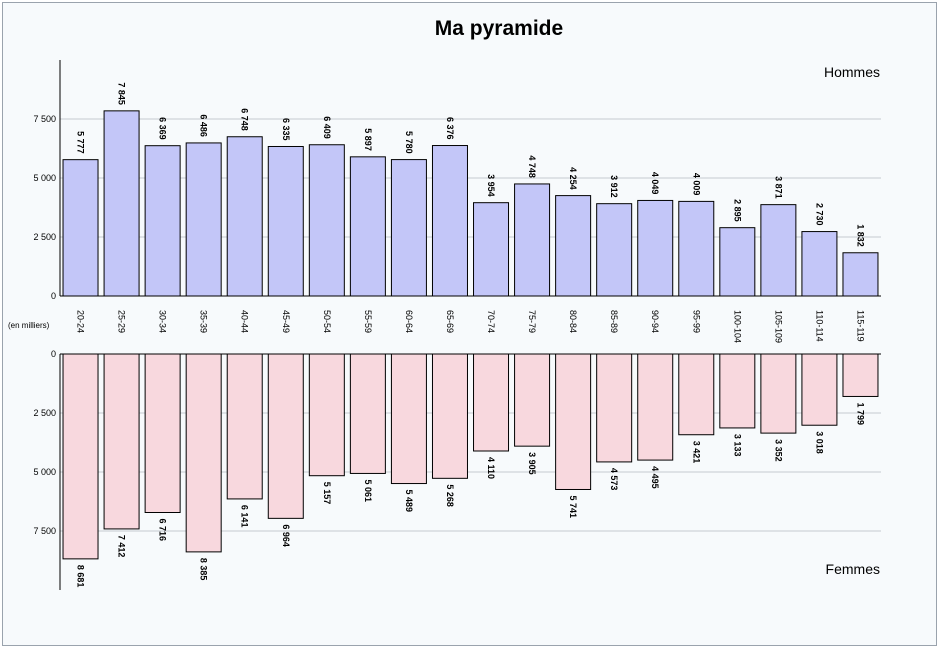 The width and height of the screenshot is (941, 650). I want to click on data-label-hommes: 4 049, so click(655, 183).